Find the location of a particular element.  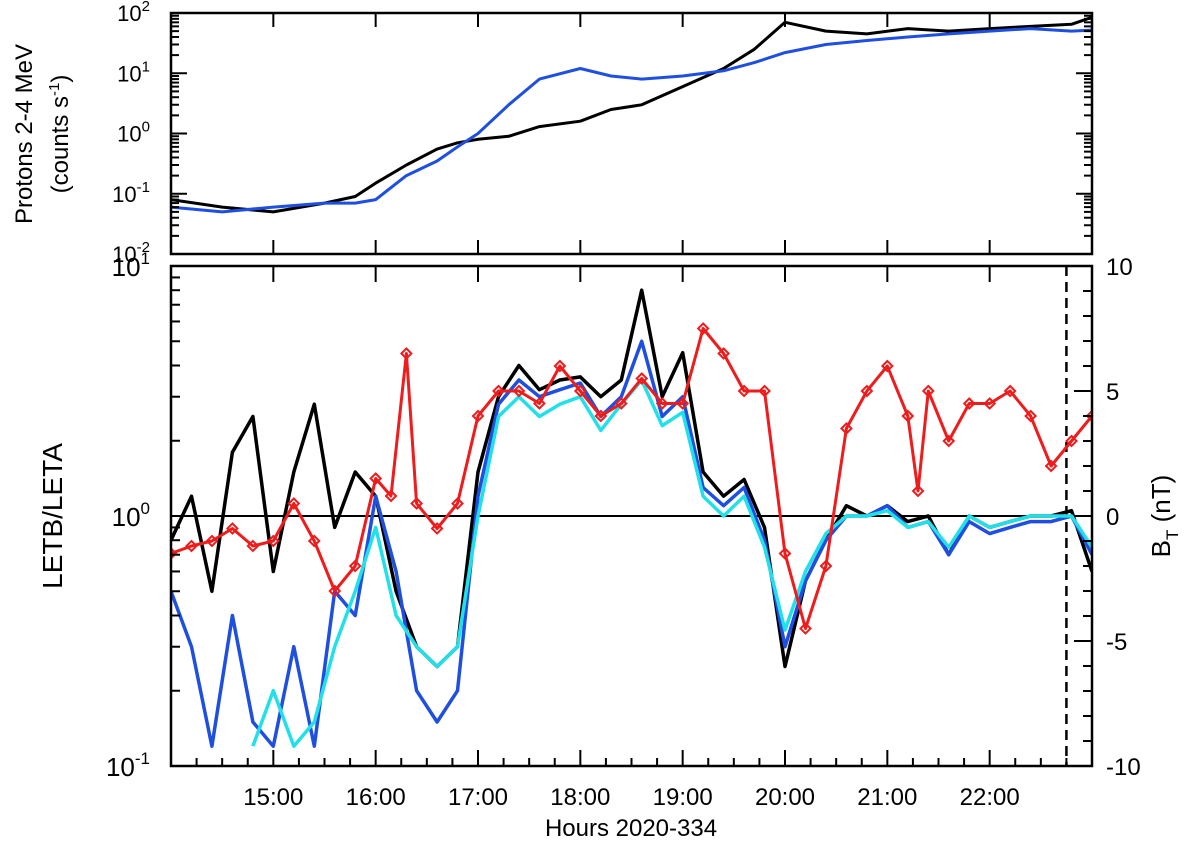

bottom-y-tick-base: 10 is located at coordinates (126, 267).